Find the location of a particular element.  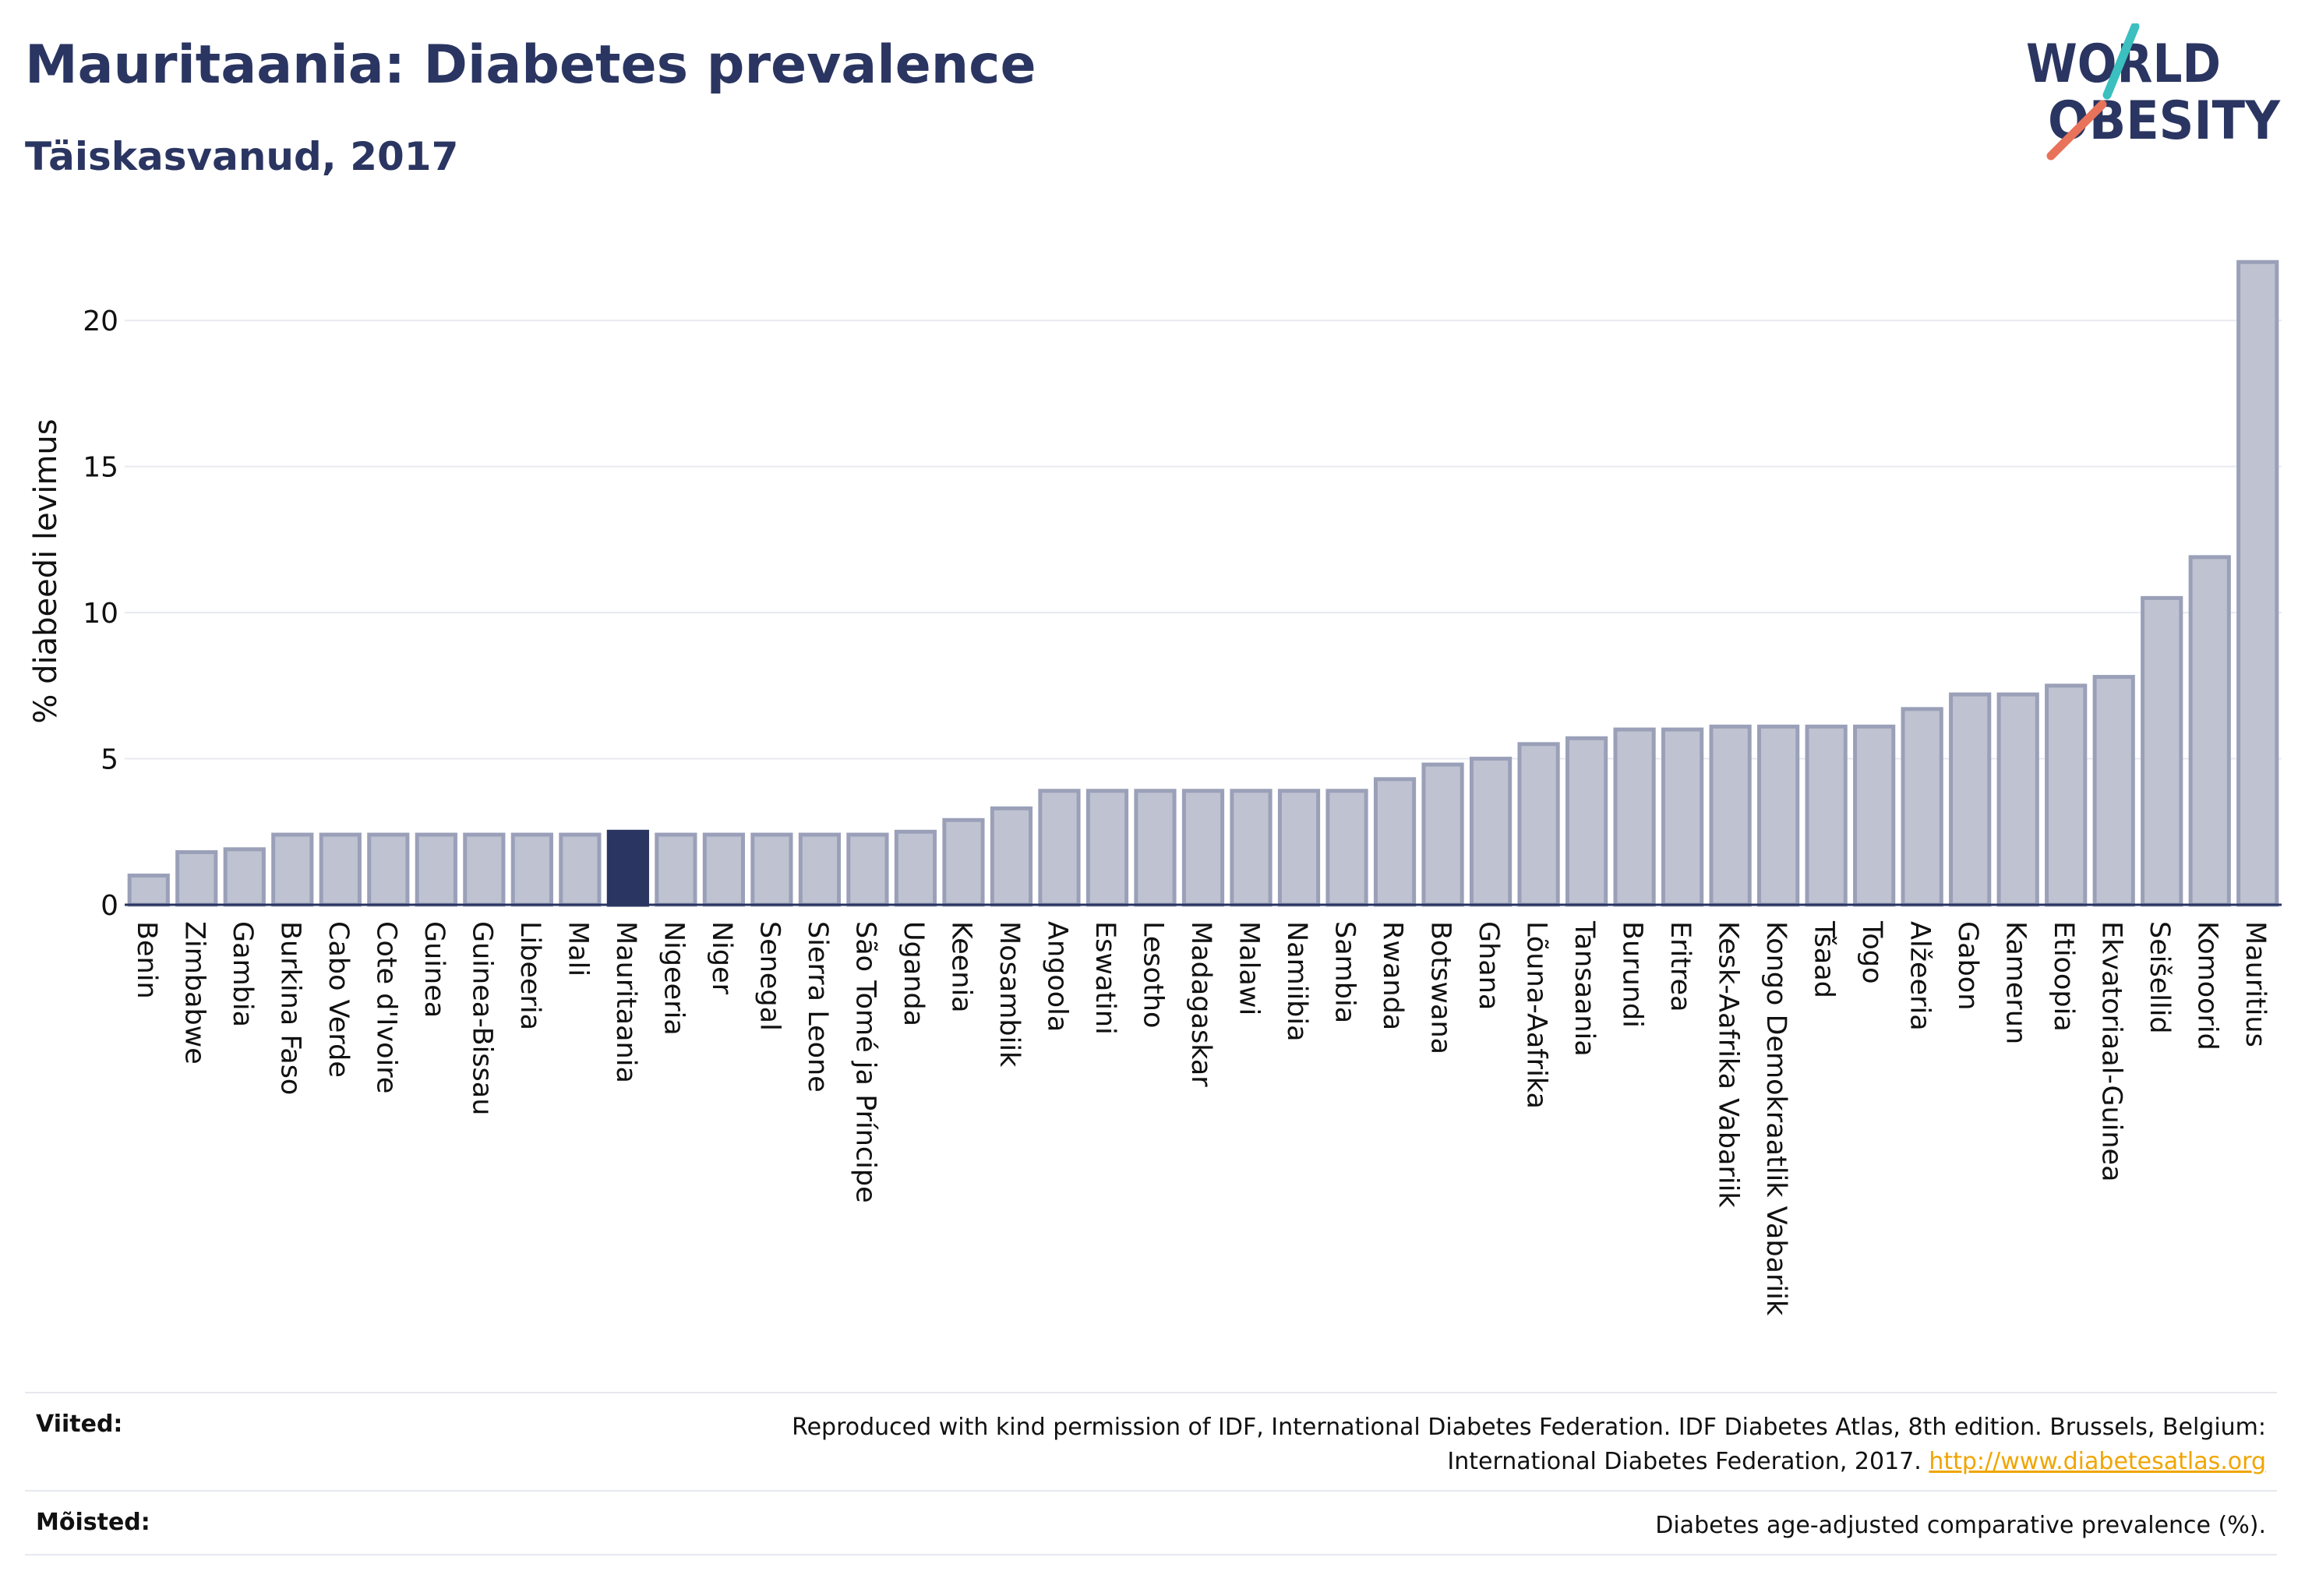

x-tick-label: Kamerun is located at coordinates (2016, 982).